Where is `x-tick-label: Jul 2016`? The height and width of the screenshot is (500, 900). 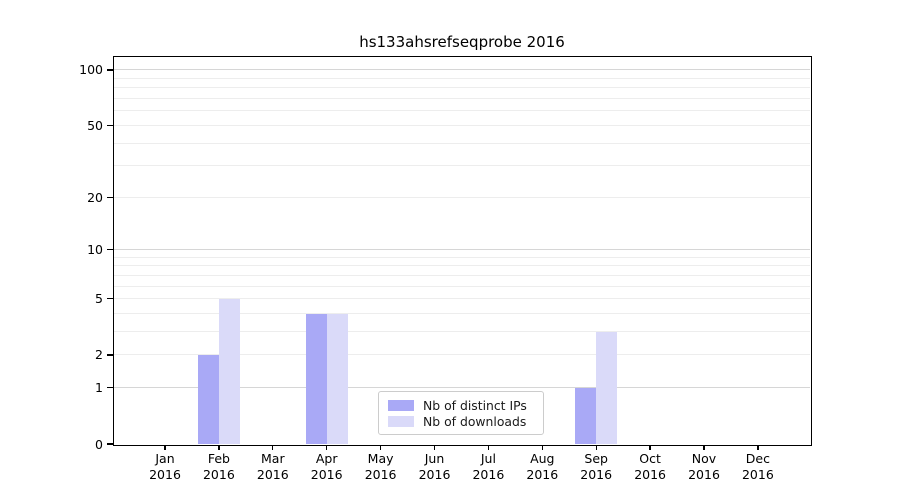
x-tick-label: Jul 2016 is located at coordinates (488, 466).